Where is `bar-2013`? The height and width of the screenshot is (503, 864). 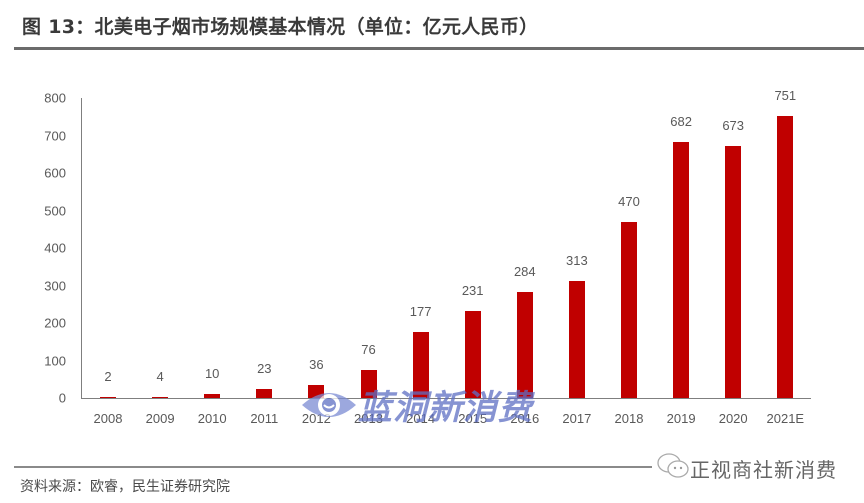 bar-2013 is located at coordinates (368, 383).